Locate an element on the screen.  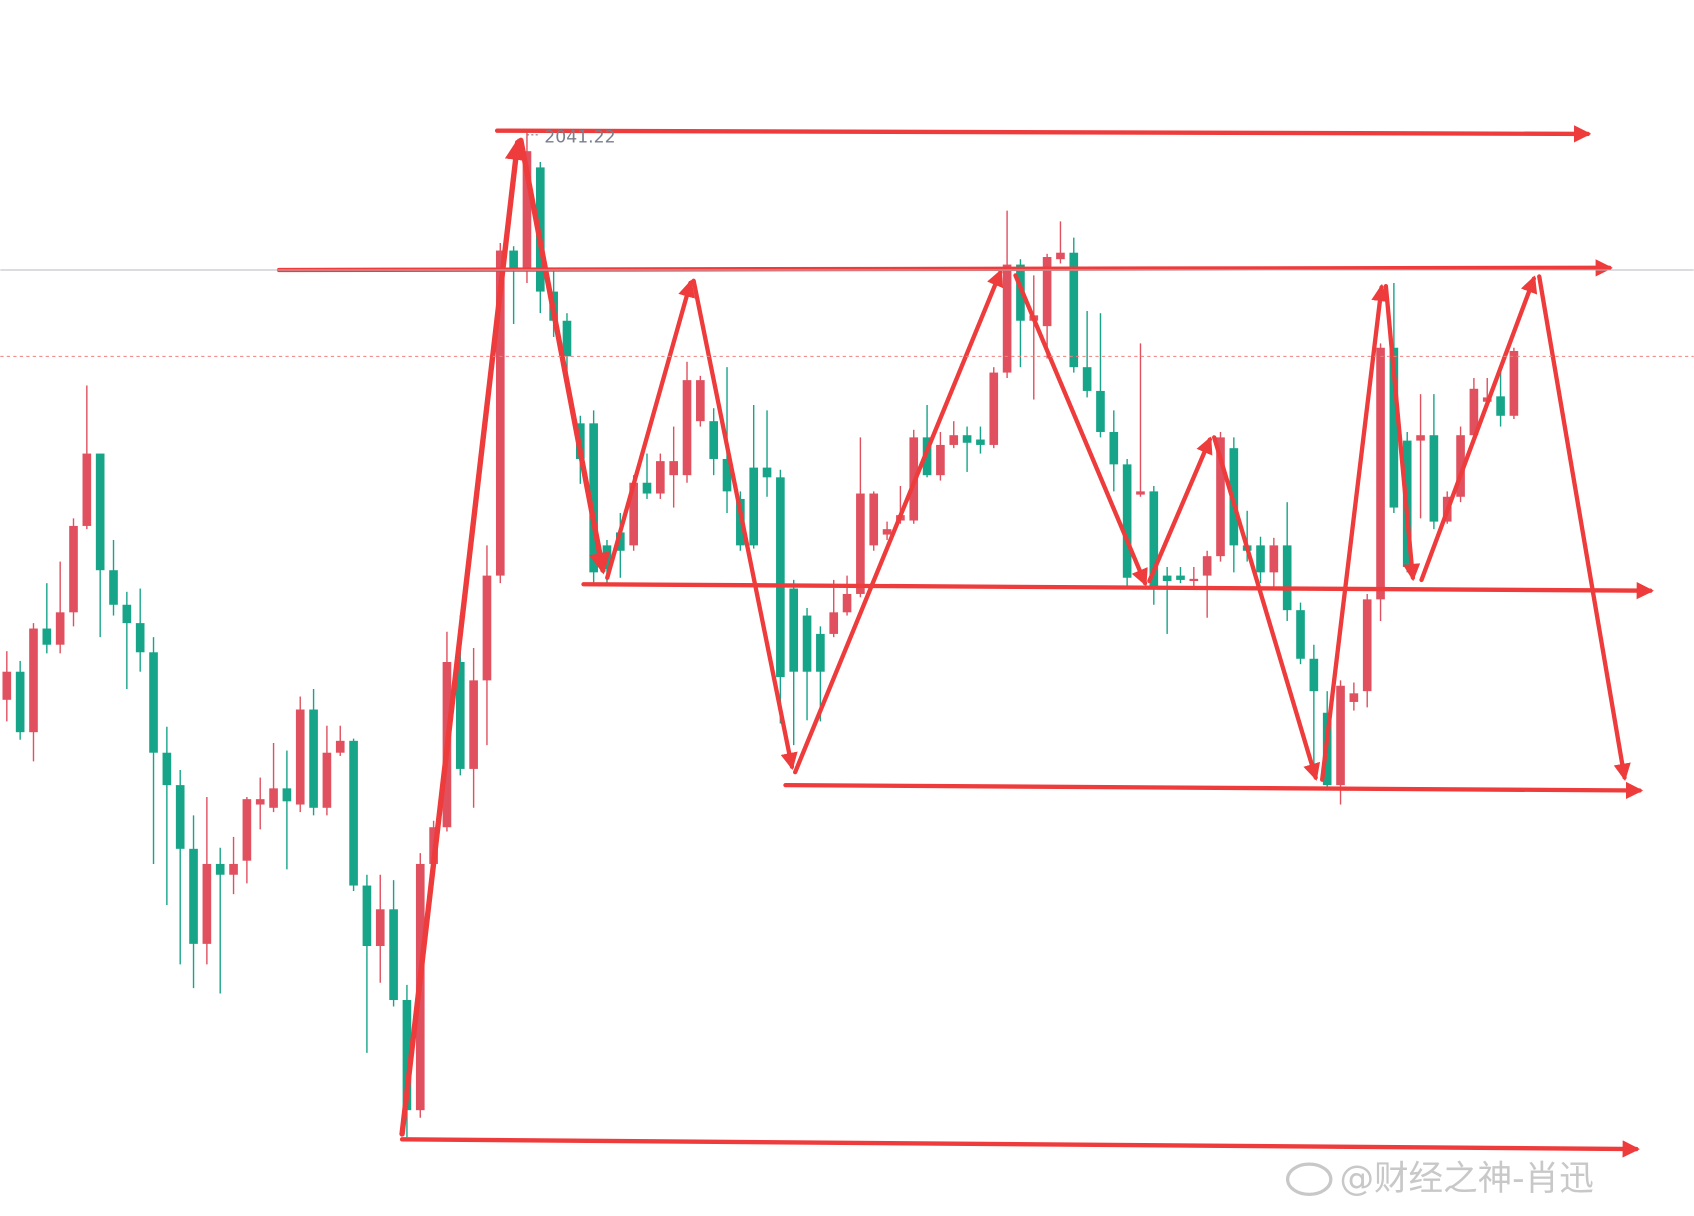
watermark-logo is located at coordinates (1309, 1179).